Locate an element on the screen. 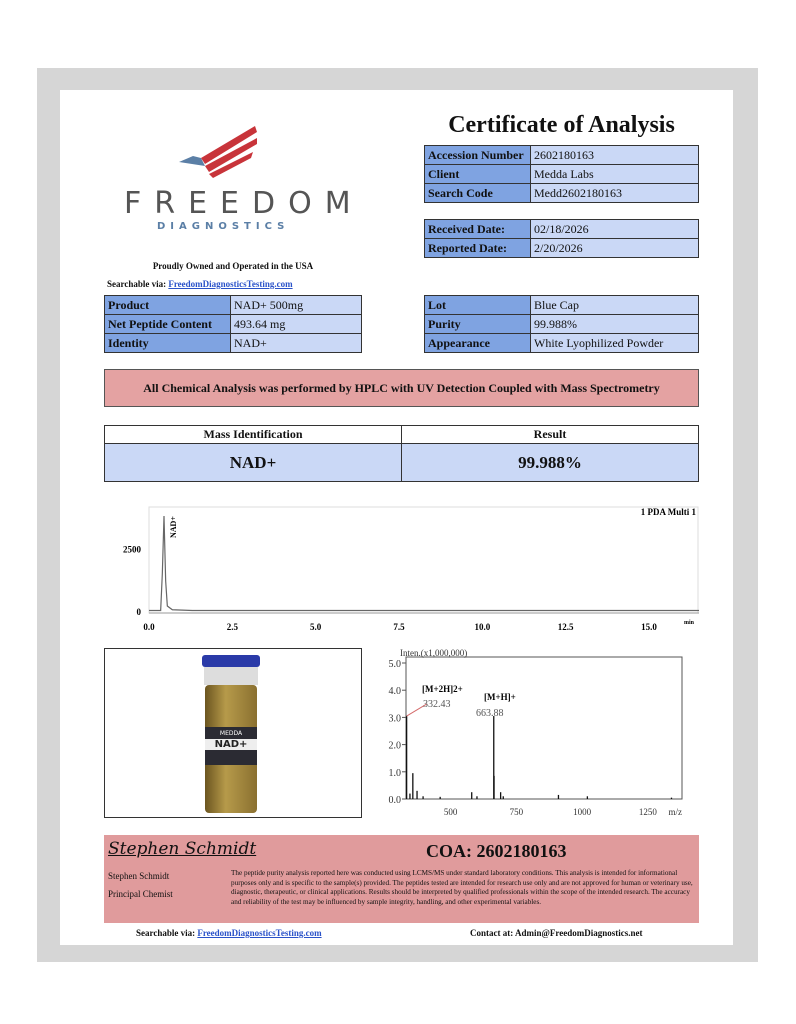 This screenshot has width=796, height=1024. y-tick-label: 1.0 is located at coordinates (395, 773).